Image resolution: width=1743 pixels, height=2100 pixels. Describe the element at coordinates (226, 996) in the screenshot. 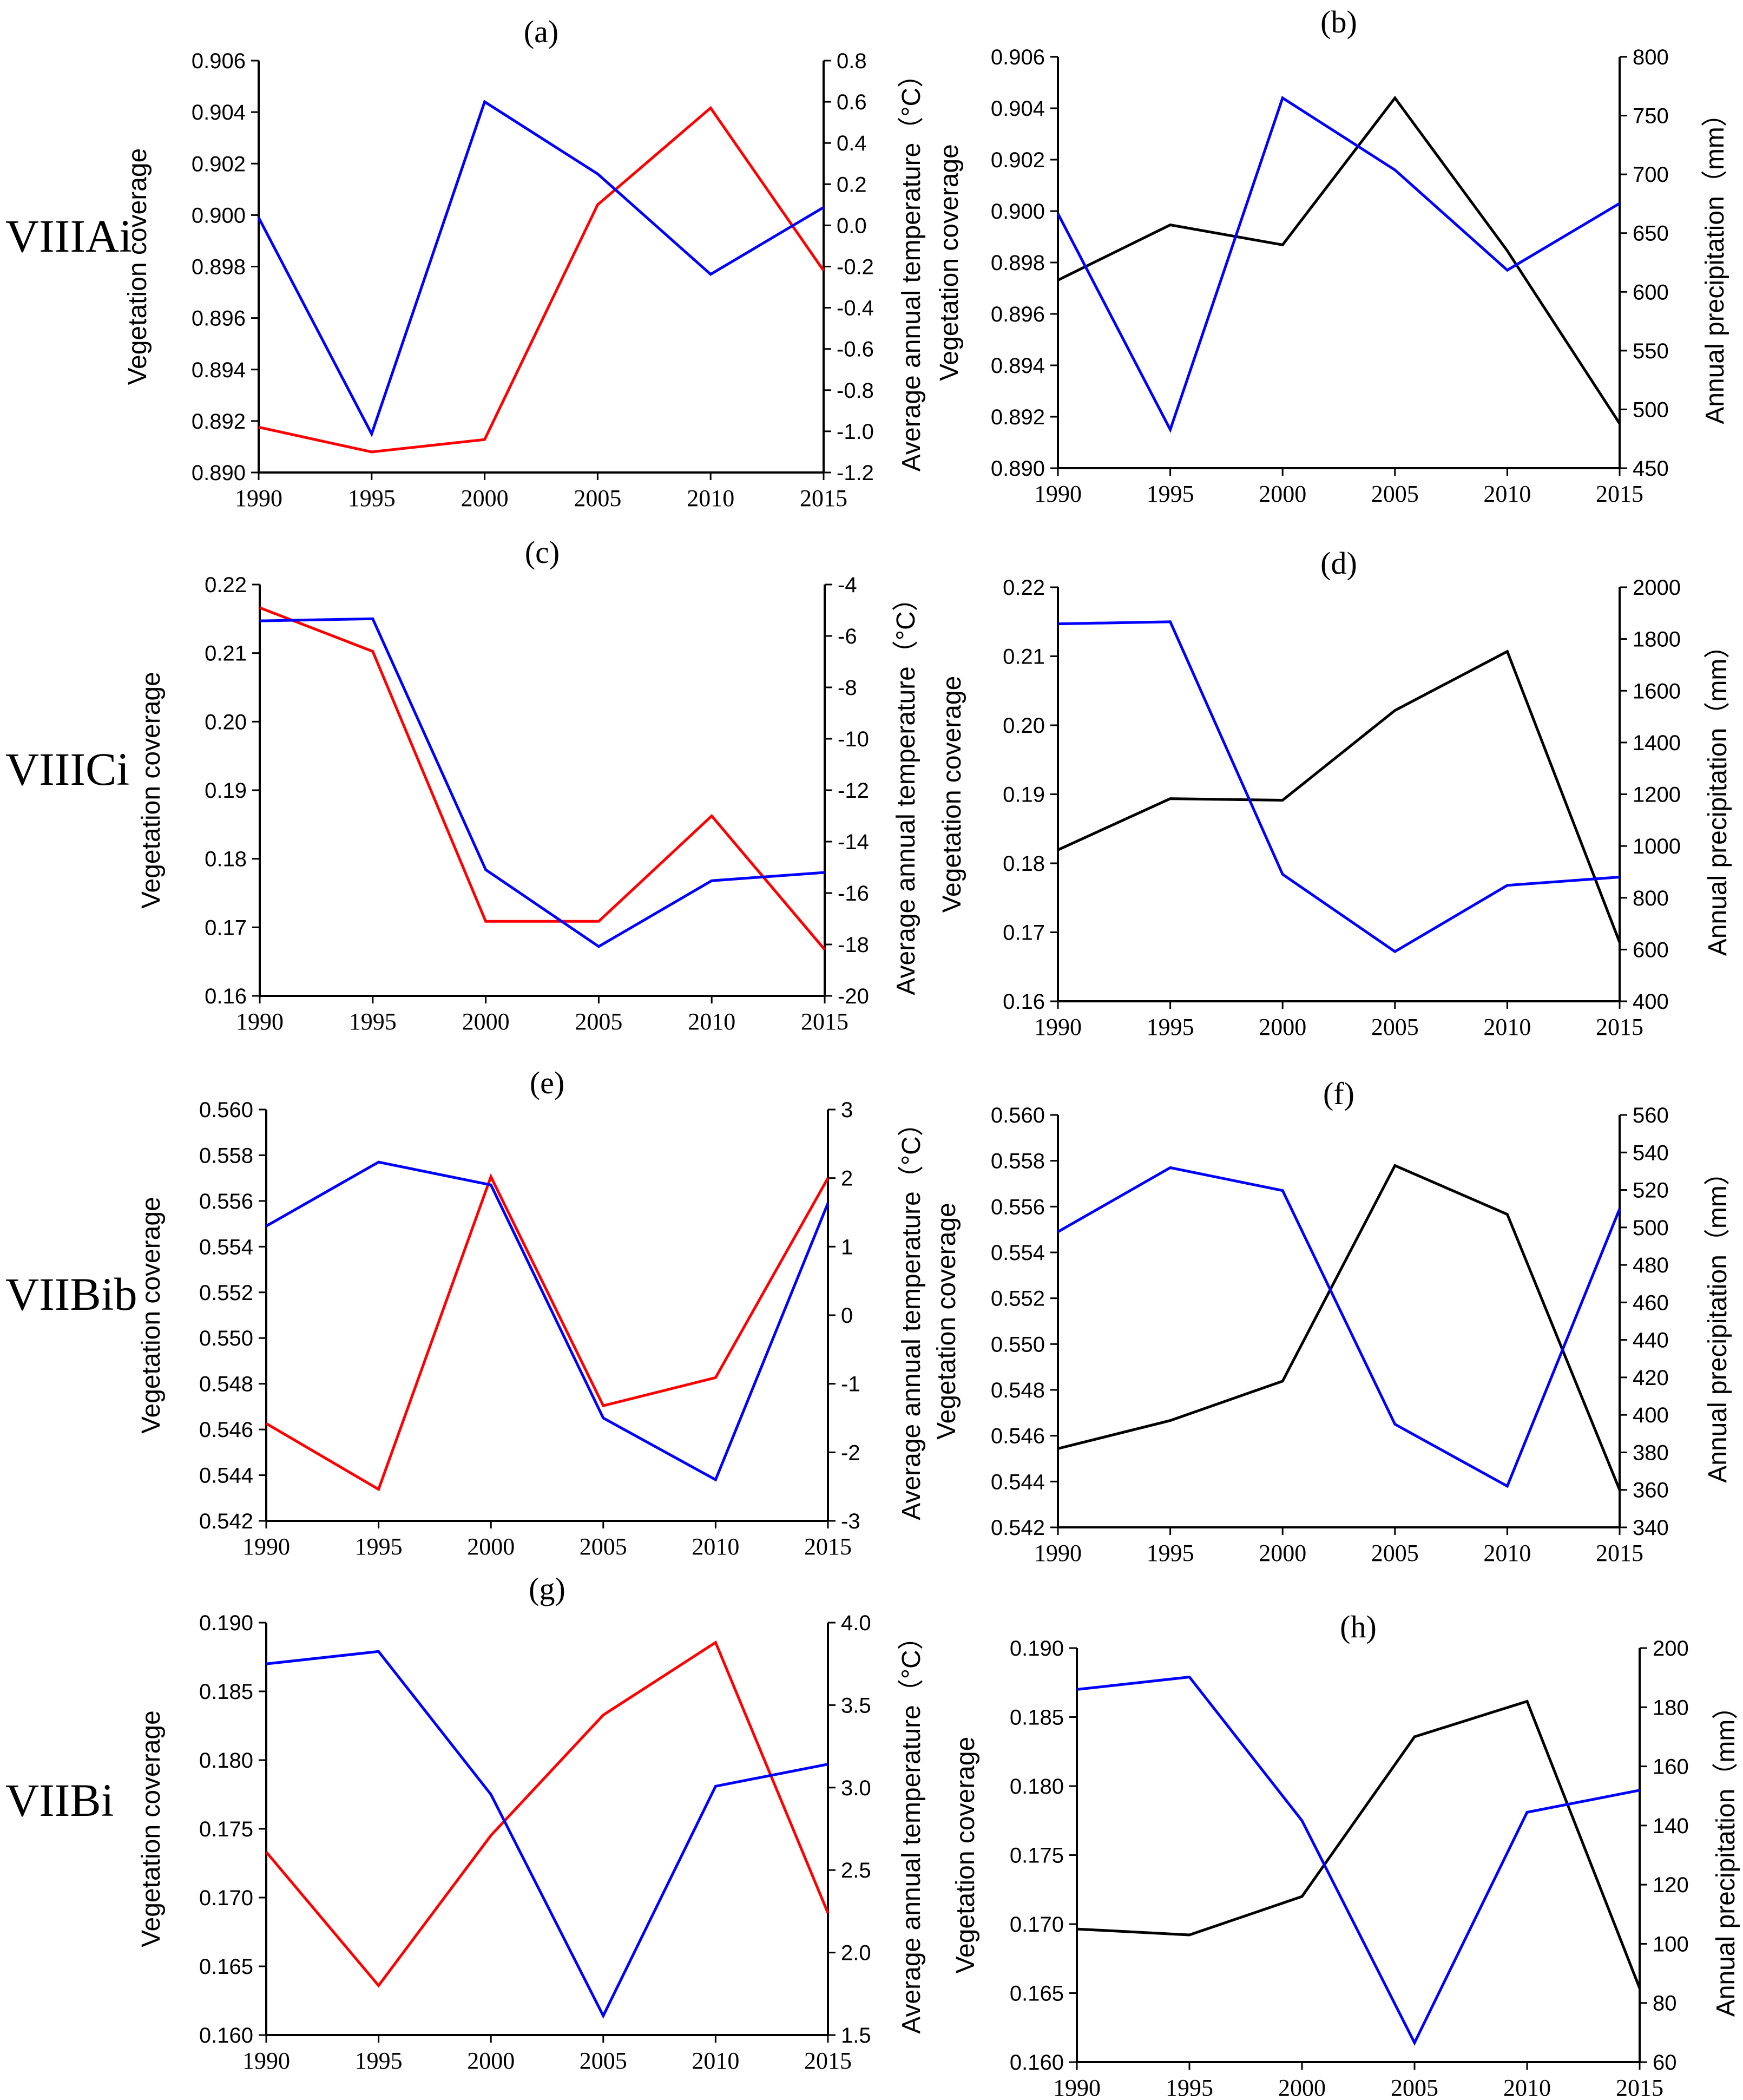

I see `y-tick-label: 0.16` at that location.